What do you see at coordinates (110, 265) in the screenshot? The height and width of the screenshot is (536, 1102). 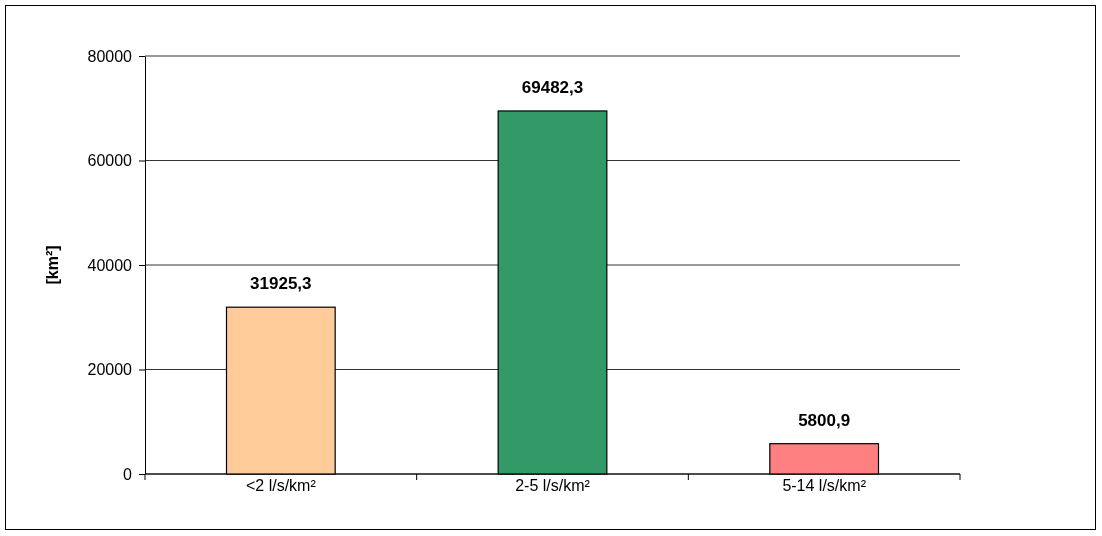 I see `y-tick-label: 40000` at bounding box center [110, 265].